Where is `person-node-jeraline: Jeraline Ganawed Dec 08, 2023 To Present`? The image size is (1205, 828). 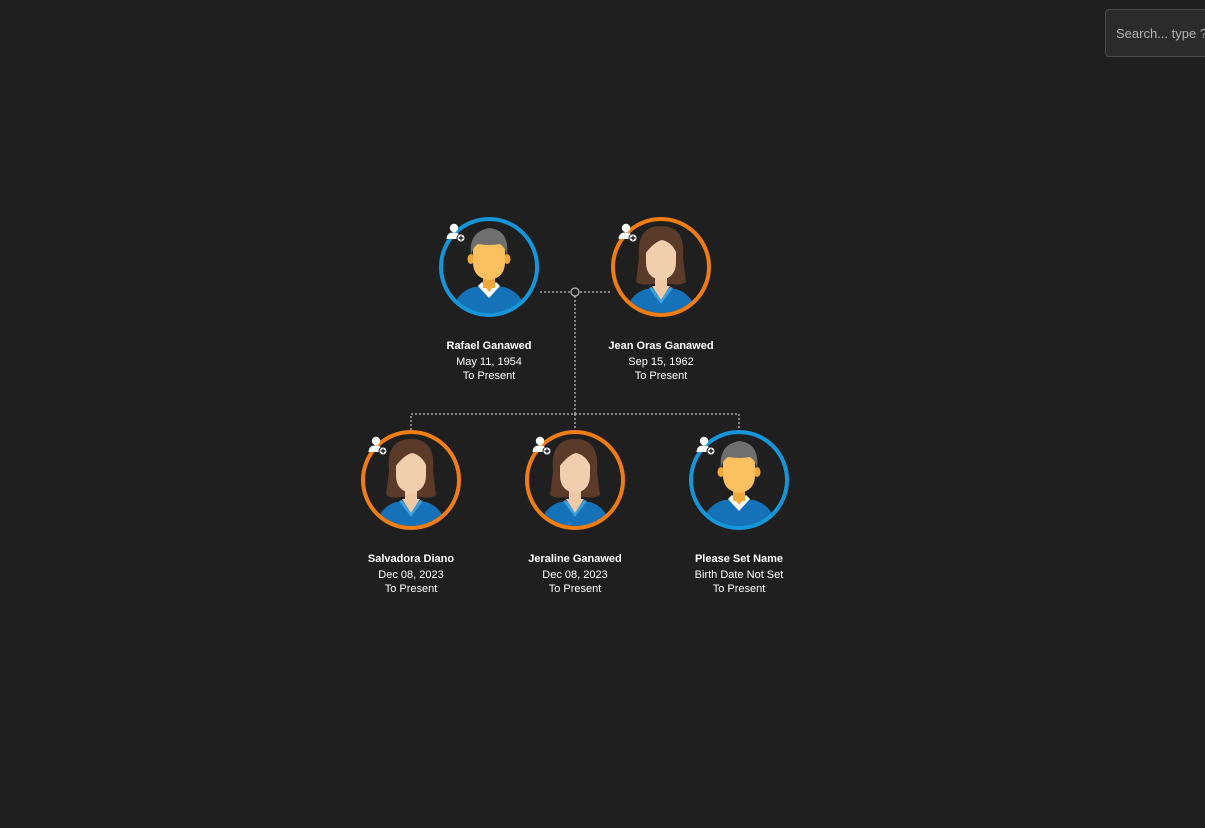
person-node-jeraline: Jeraline Ganawed Dec 08, 2023 To Present is located at coordinates (575, 519).